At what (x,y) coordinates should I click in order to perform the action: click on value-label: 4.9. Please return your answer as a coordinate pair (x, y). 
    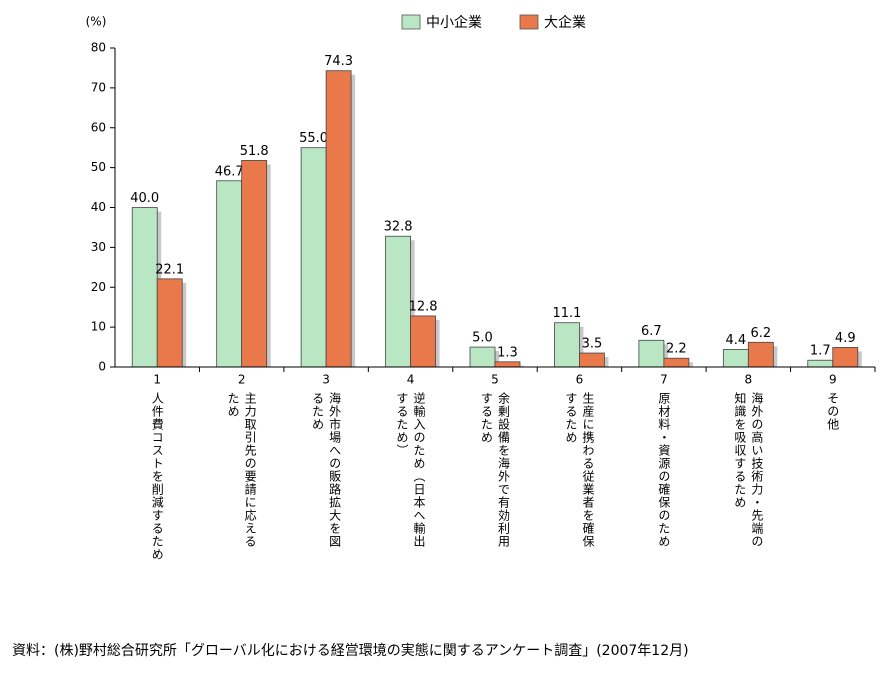
    Looking at the image, I should click on (845, 338).